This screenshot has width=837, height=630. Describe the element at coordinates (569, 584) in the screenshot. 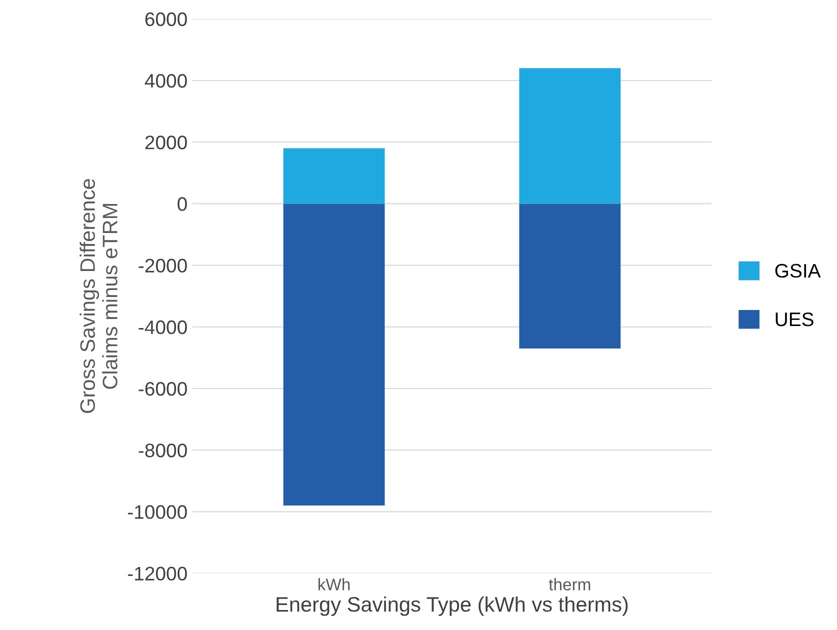

I see `x-tick-label: therm` at that location.